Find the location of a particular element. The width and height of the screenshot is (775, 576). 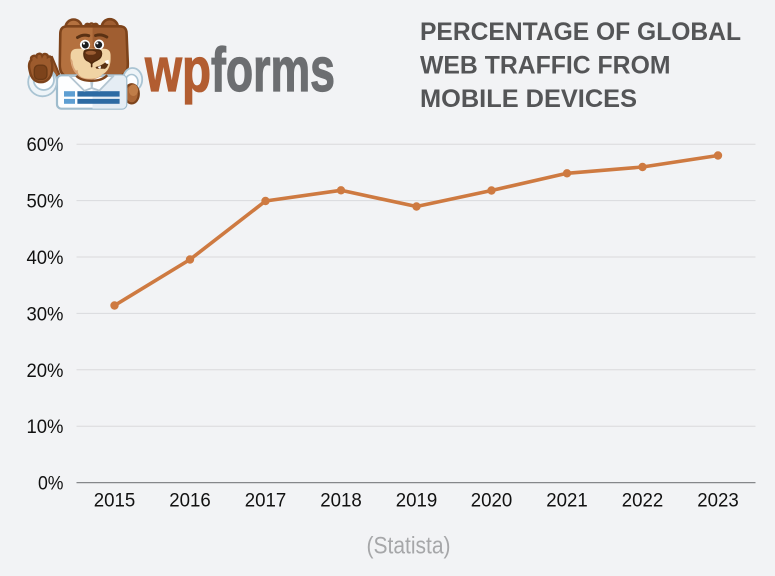

svg-text: 30% is located at coordinates (45, 314).